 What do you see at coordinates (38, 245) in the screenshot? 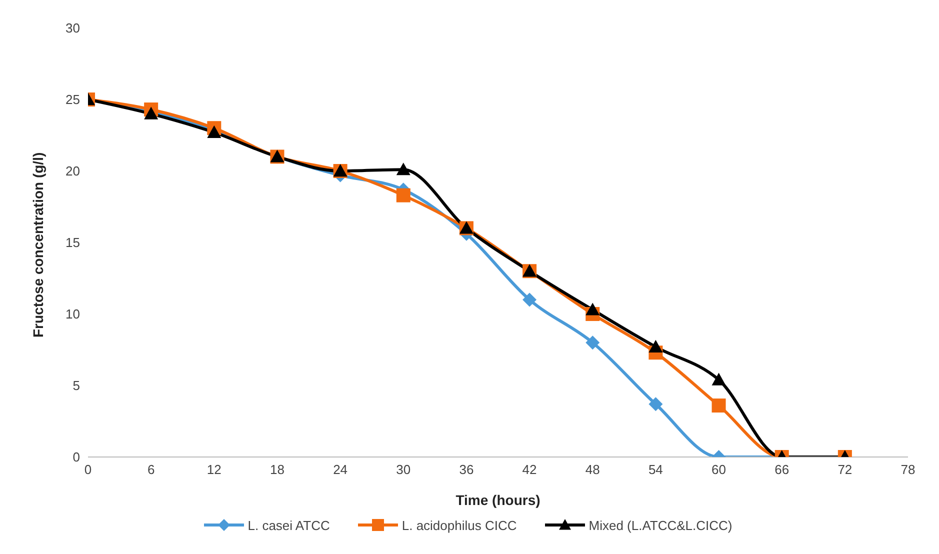
I see `y-axis-title: Fructose concentration (g/l)` at bounding box center [38, 245].